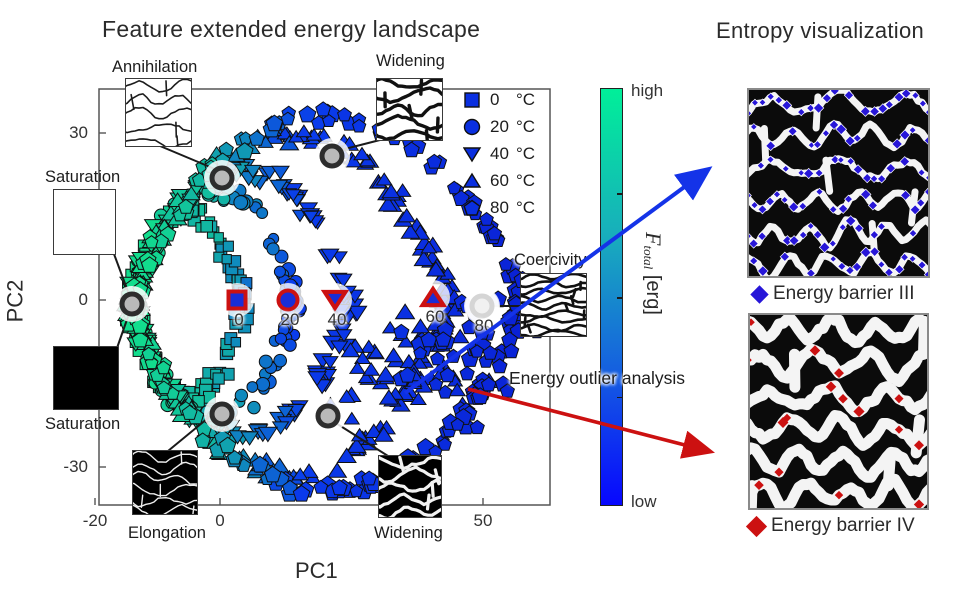  I want to click on elongation-texture, so click(165, 482).